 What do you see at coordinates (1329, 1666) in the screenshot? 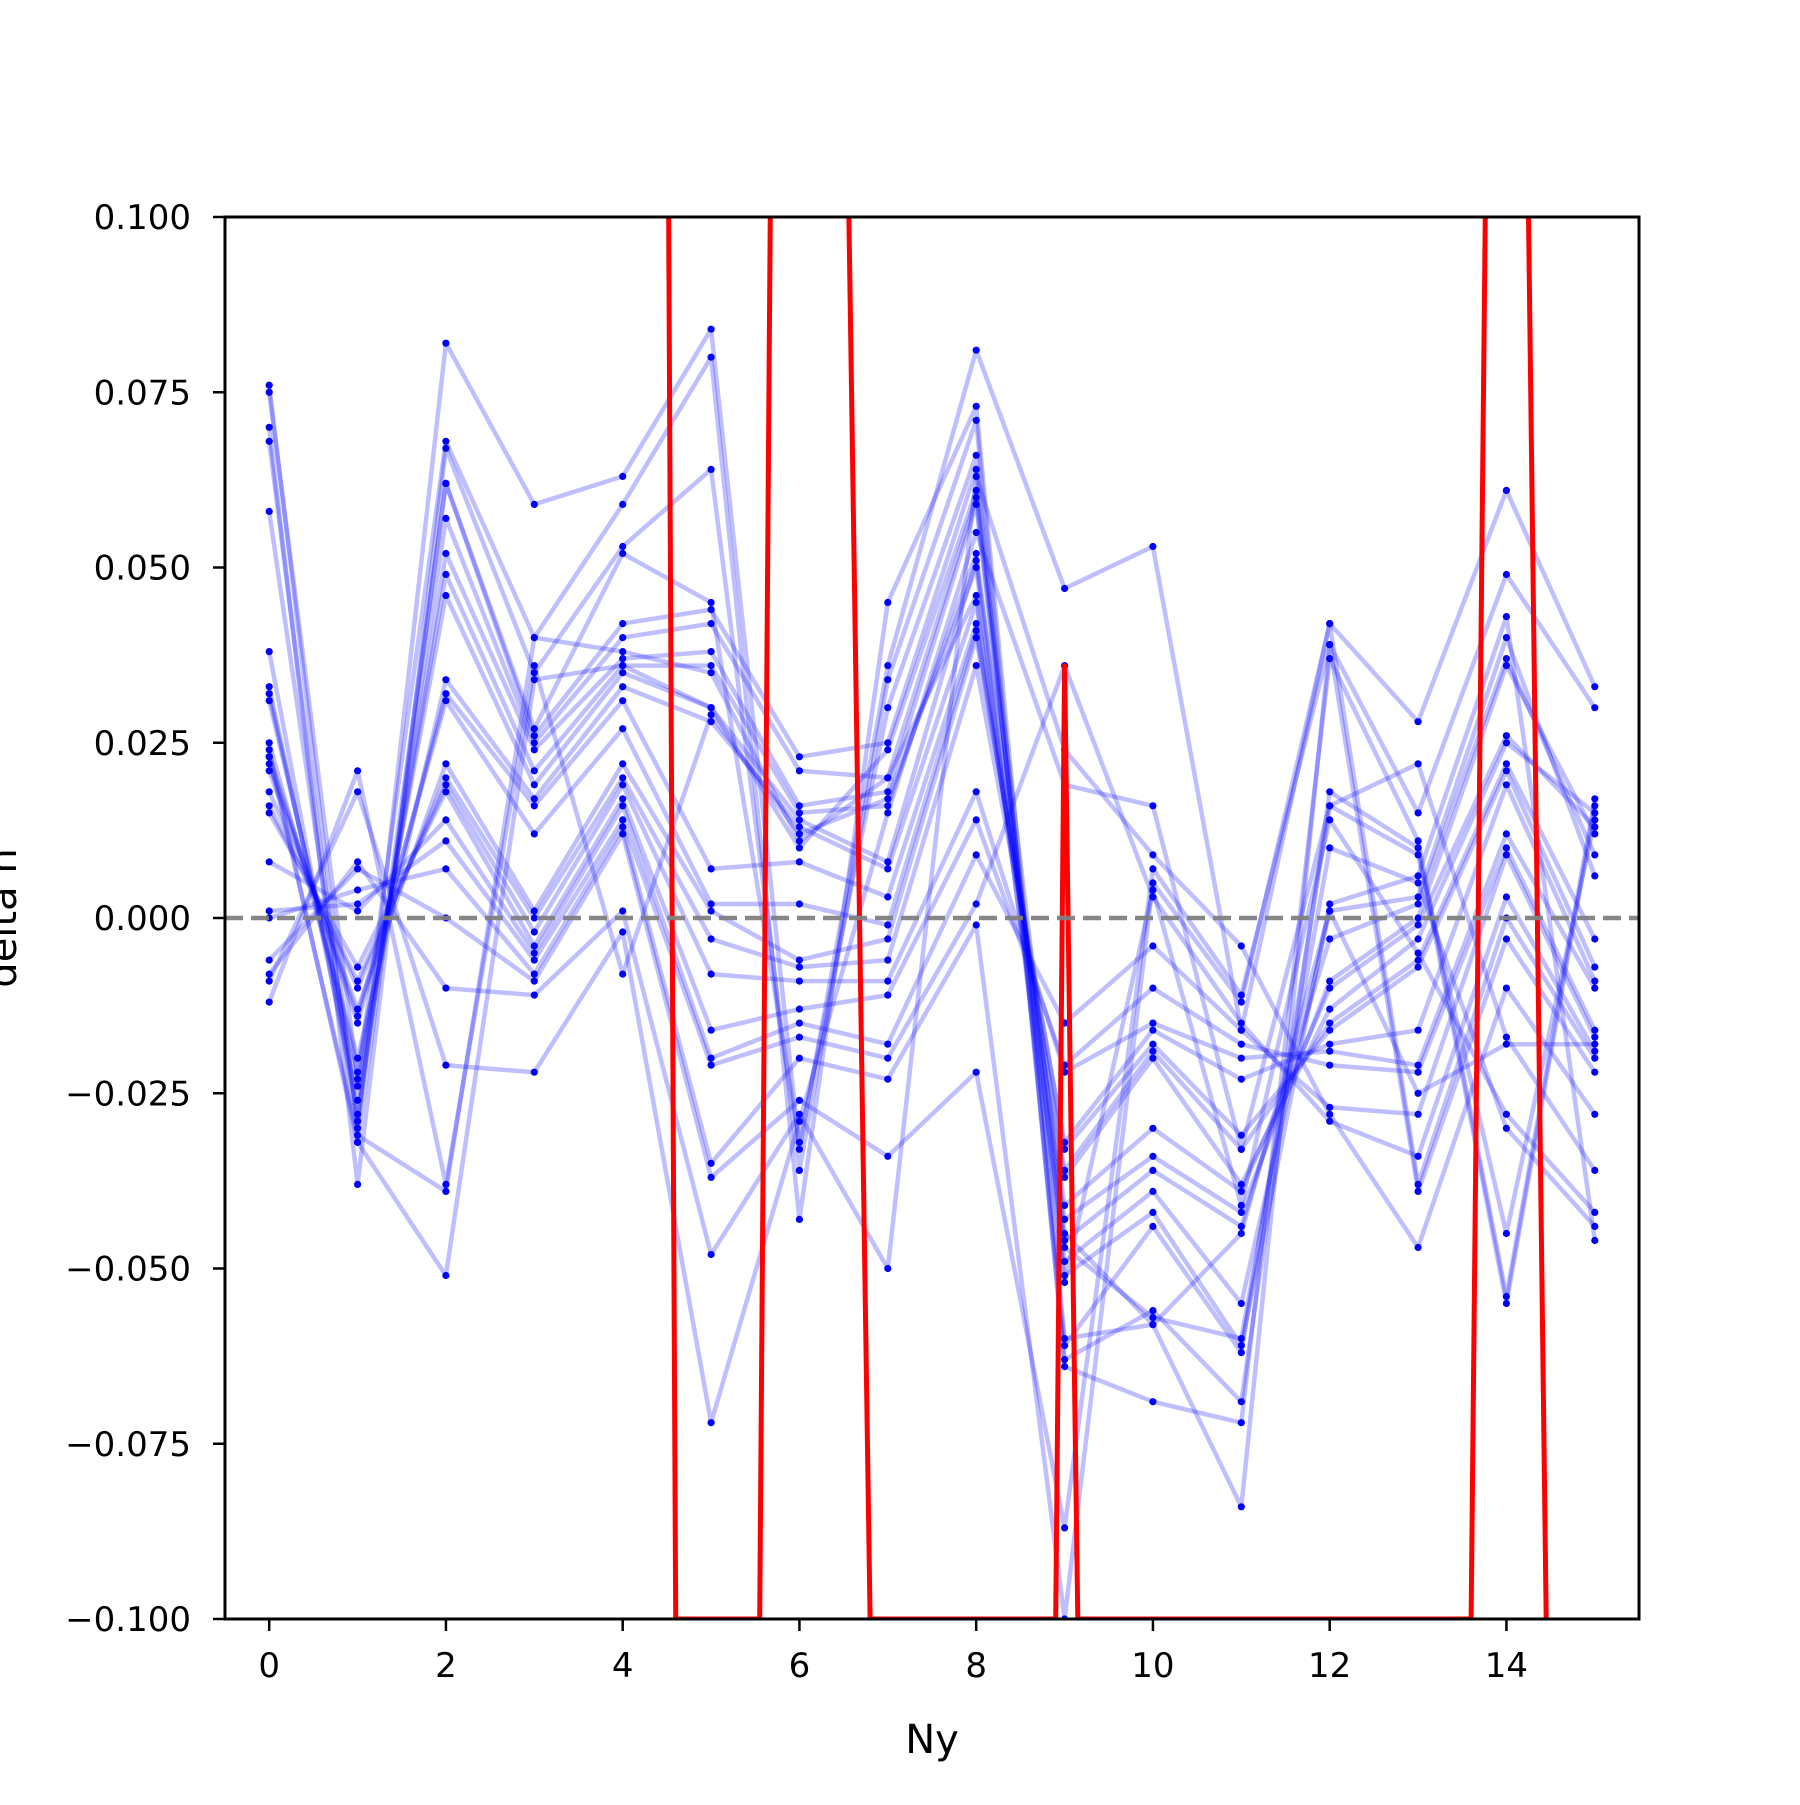
I see `x-tick-label-6: 12` at bounding box center [1329, 1666].